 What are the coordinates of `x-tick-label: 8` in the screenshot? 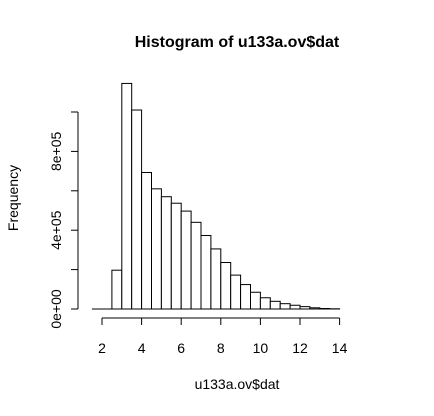 It's located at (221, 348).